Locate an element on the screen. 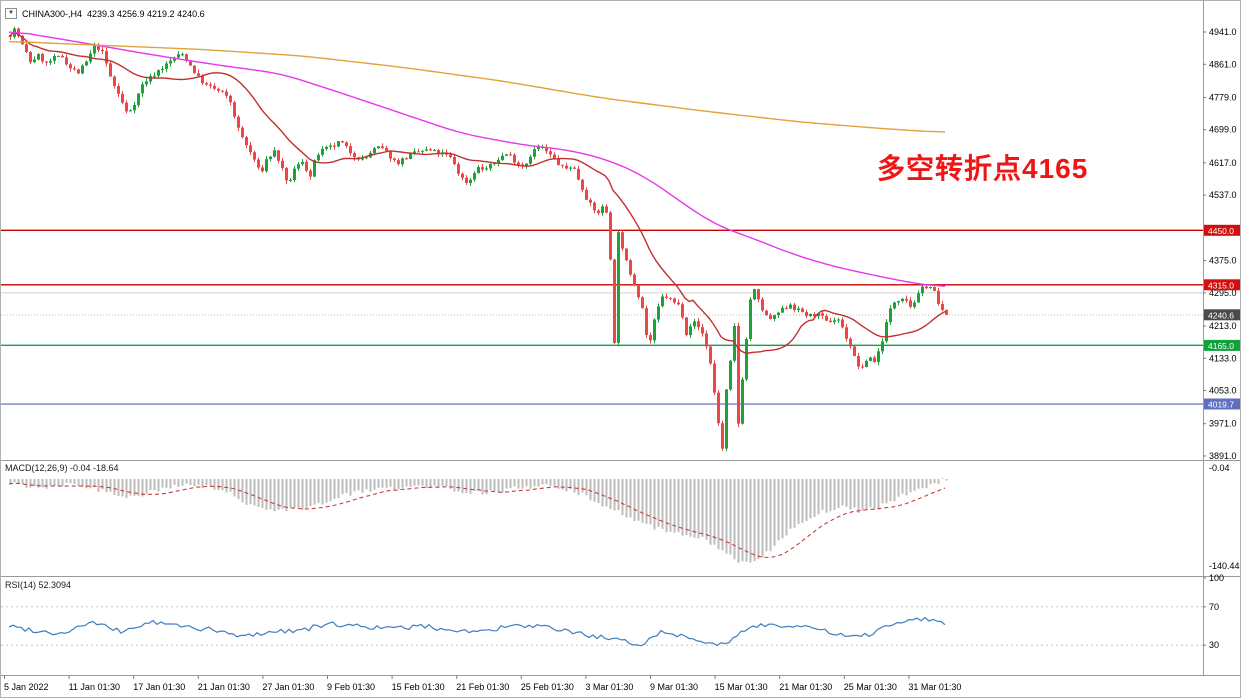 The width and height of the screenshot is (1241, 698). svg-text: 4537.0 is located at coordinates (1223, 195).